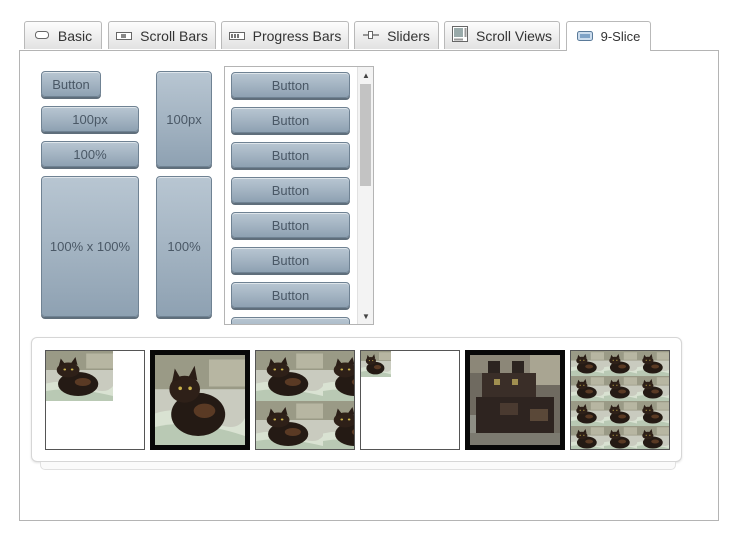 Image resolution: width=740 pixels, height=545 pixels. What do you see at coordinates (620, 400) in the screenshot?
I see `cat-image-tiled-small` at bounding box center [620, 400].